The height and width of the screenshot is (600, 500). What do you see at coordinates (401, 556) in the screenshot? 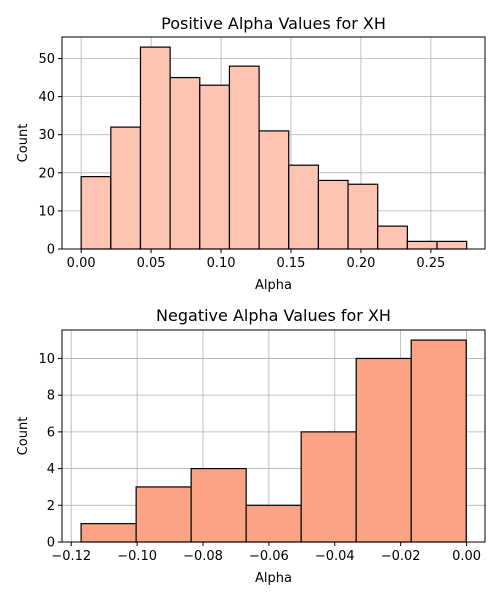
I see `x-tick-label: −0.02` at bounding box center [401, 556].